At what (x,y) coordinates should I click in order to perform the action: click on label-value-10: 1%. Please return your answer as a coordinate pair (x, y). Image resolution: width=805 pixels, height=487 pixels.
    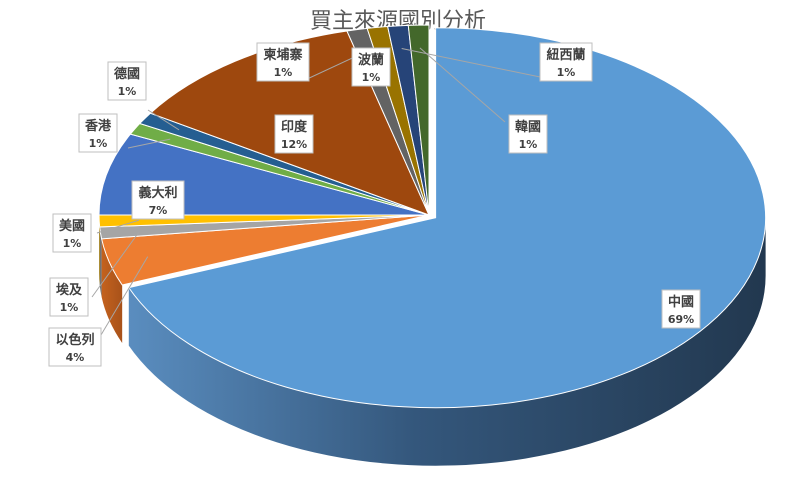
    Looking at the image, I should click on (371, 77).